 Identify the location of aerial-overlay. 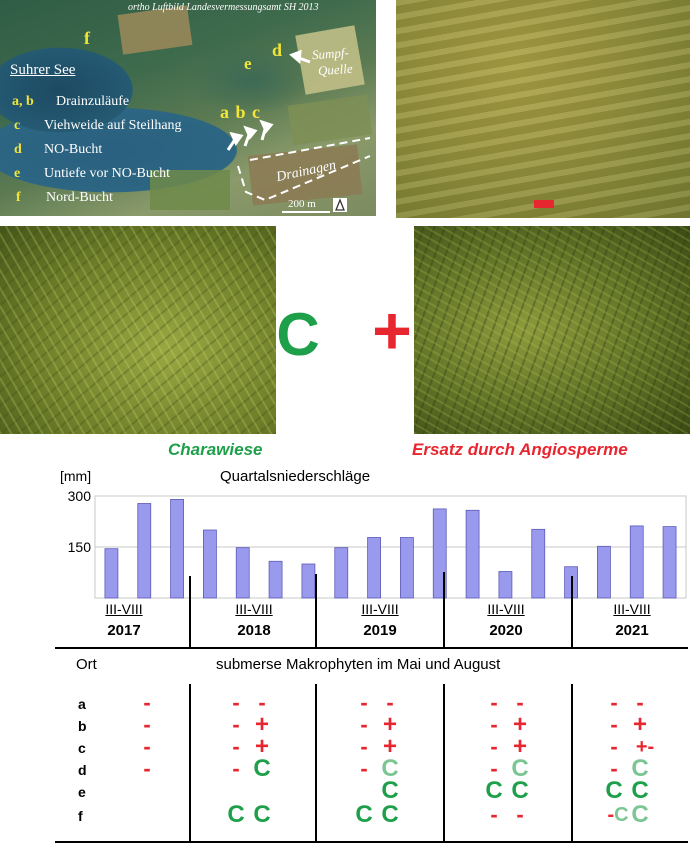
(298, 131).